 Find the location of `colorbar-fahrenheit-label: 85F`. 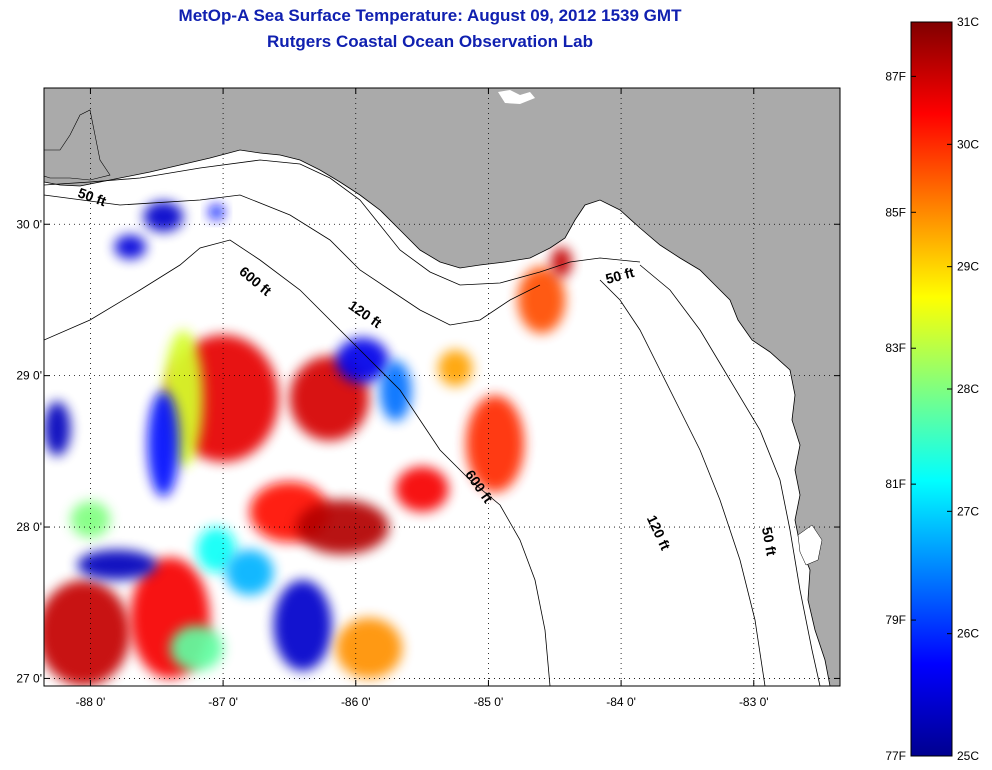

colorbar-fahrenheit-label: 85F is located at coordinates (895, 212).